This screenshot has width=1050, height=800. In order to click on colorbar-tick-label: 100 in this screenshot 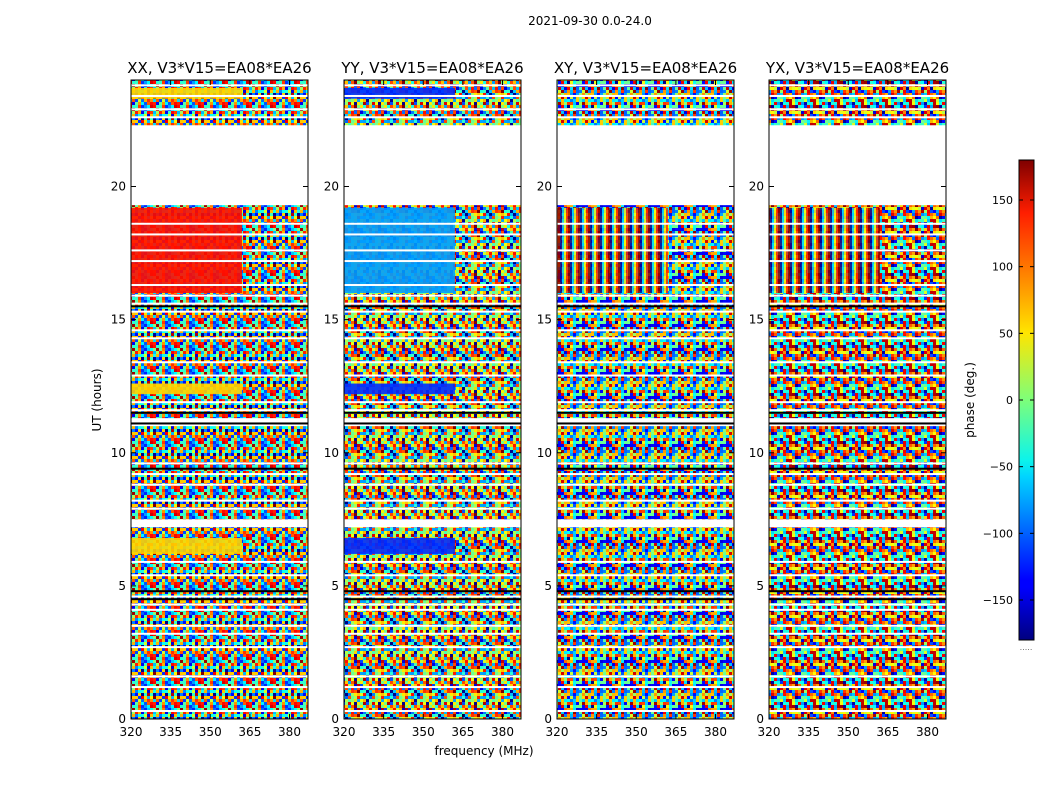, I will do `click(1002, 267)`.